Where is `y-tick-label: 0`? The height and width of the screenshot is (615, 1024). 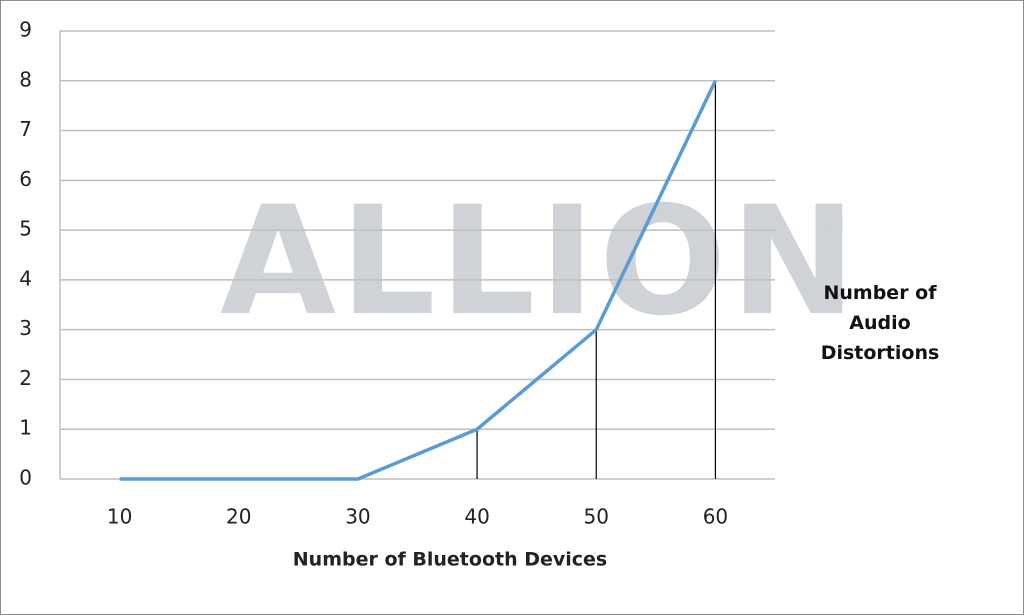 y-tick-label: 0 is located at coordinates (25, 478).